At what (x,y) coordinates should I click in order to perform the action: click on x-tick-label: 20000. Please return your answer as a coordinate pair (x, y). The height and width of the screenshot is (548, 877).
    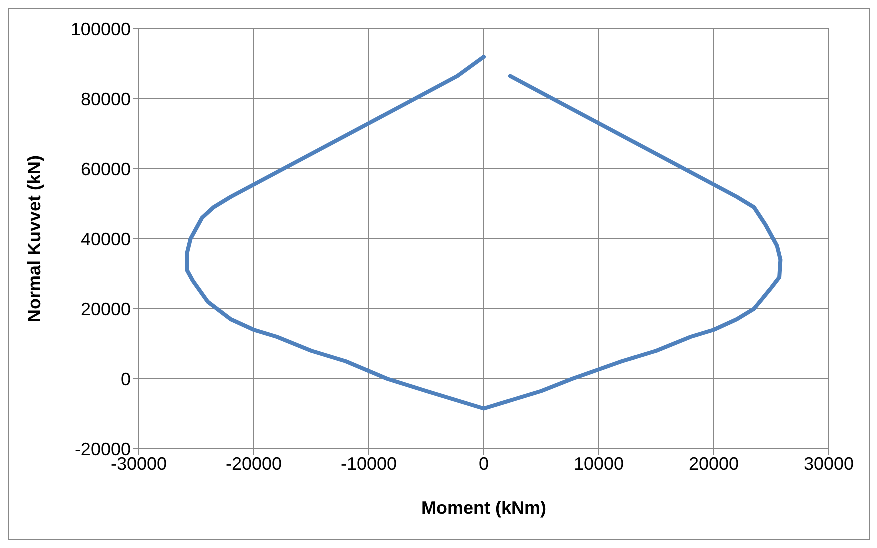
    Looking at the image, I should click on (714, 464).